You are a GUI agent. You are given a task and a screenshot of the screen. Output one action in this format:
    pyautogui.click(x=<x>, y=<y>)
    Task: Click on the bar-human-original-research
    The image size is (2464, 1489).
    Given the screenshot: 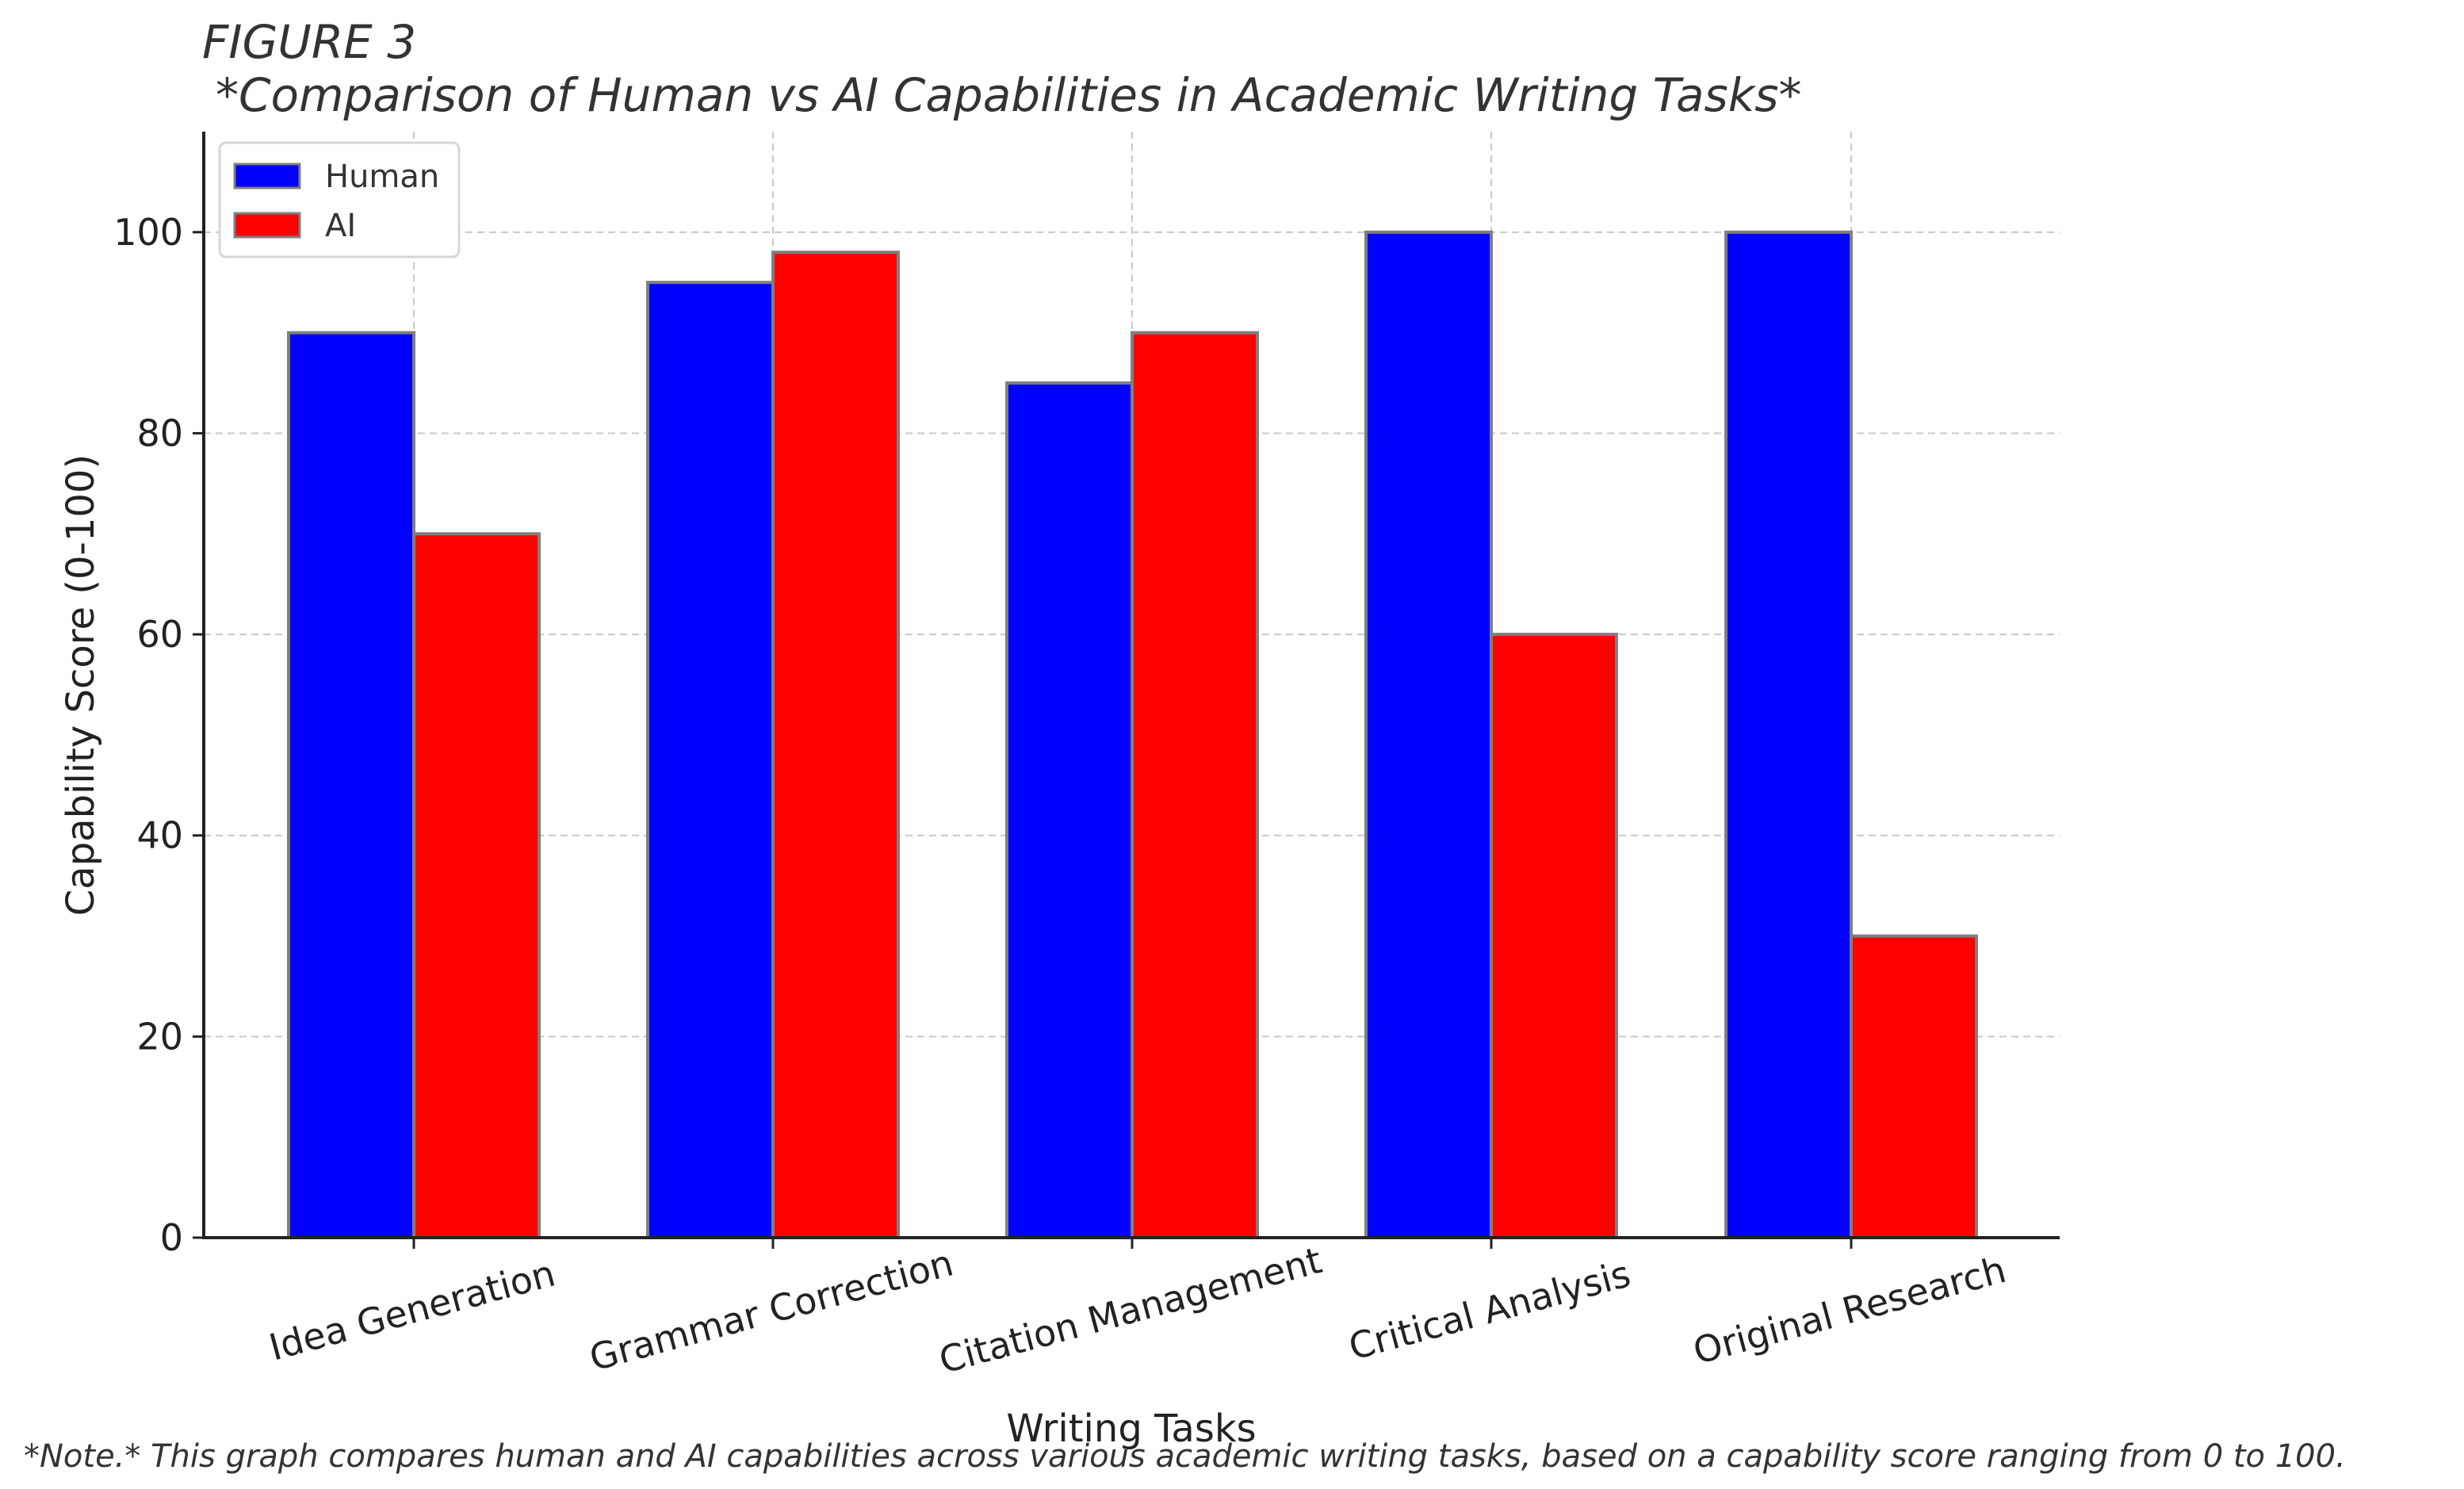 What is the action you would take?
    pyautogui.click(x=1789, y=734)
    